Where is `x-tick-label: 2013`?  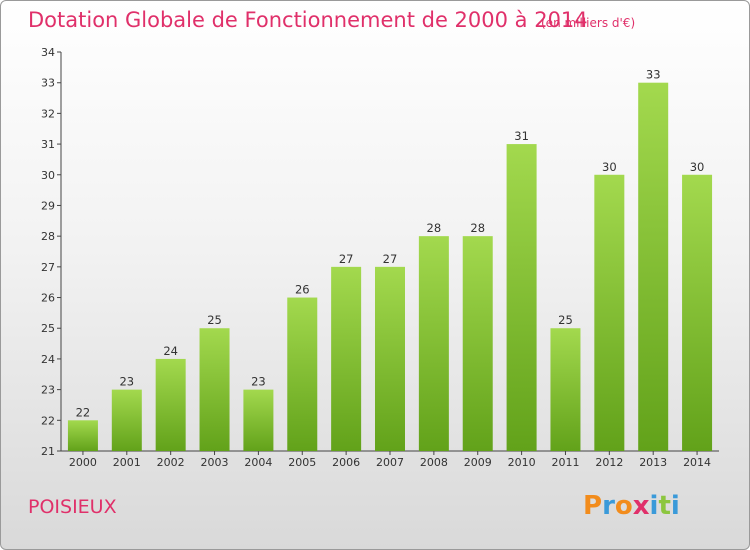 x-tick-label: 2013 is located at coordinates (653, 462).